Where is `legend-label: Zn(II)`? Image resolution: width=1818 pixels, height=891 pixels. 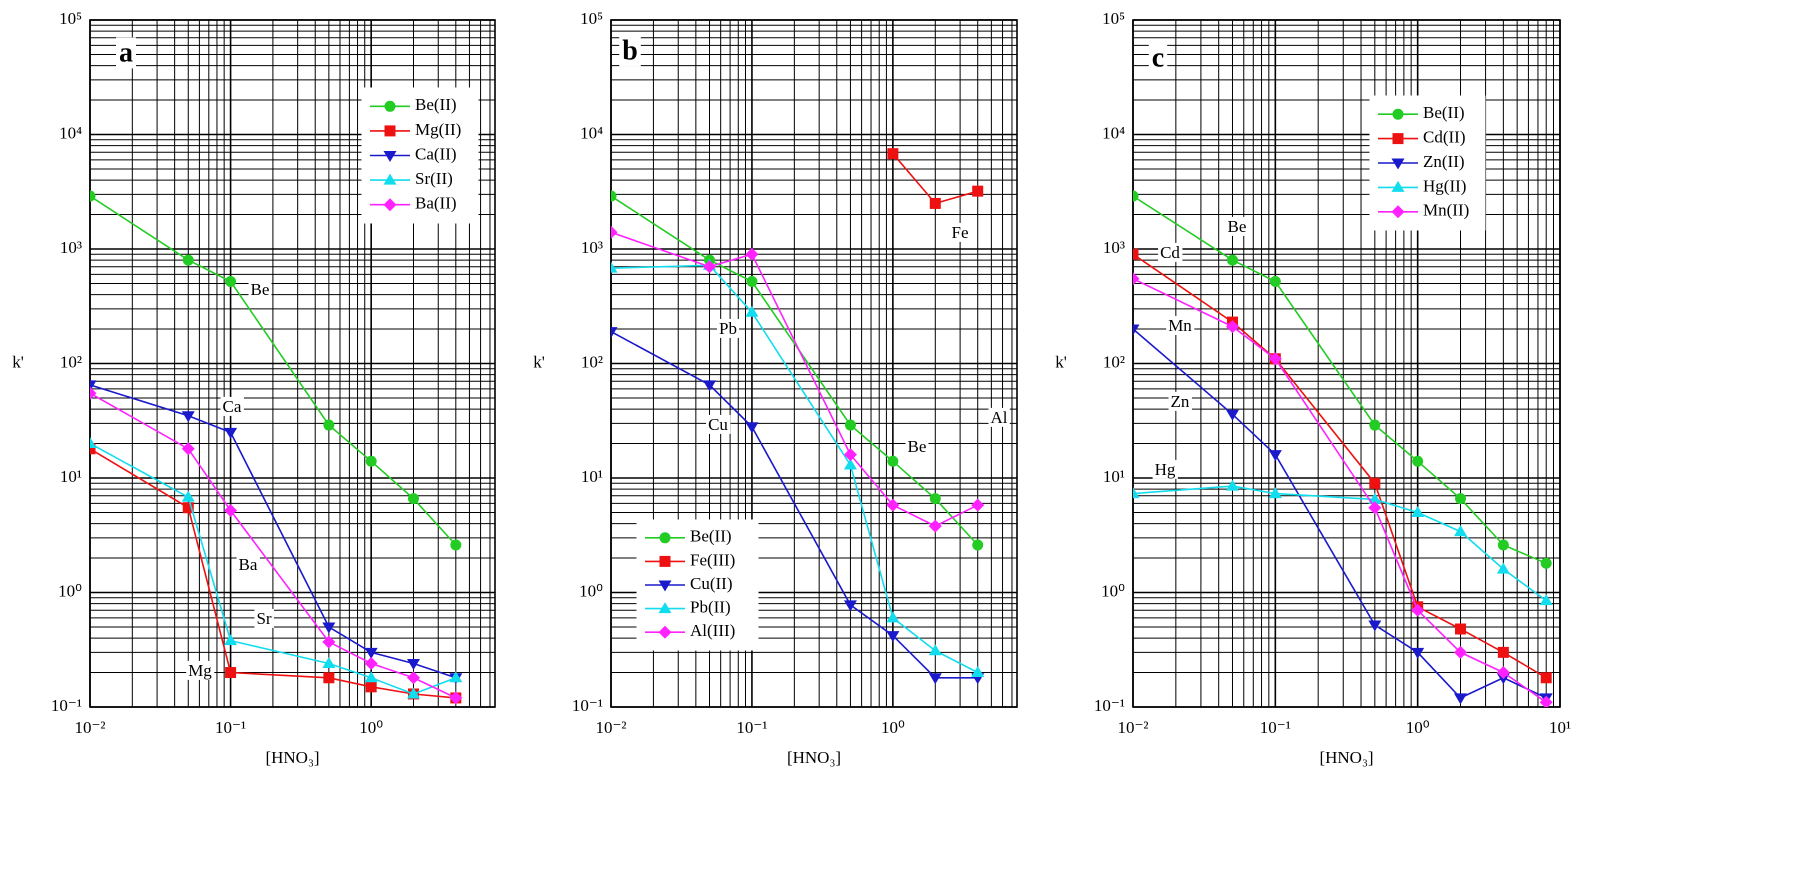 legend-label: Zn(II) is located at coordinates (1444, 161).